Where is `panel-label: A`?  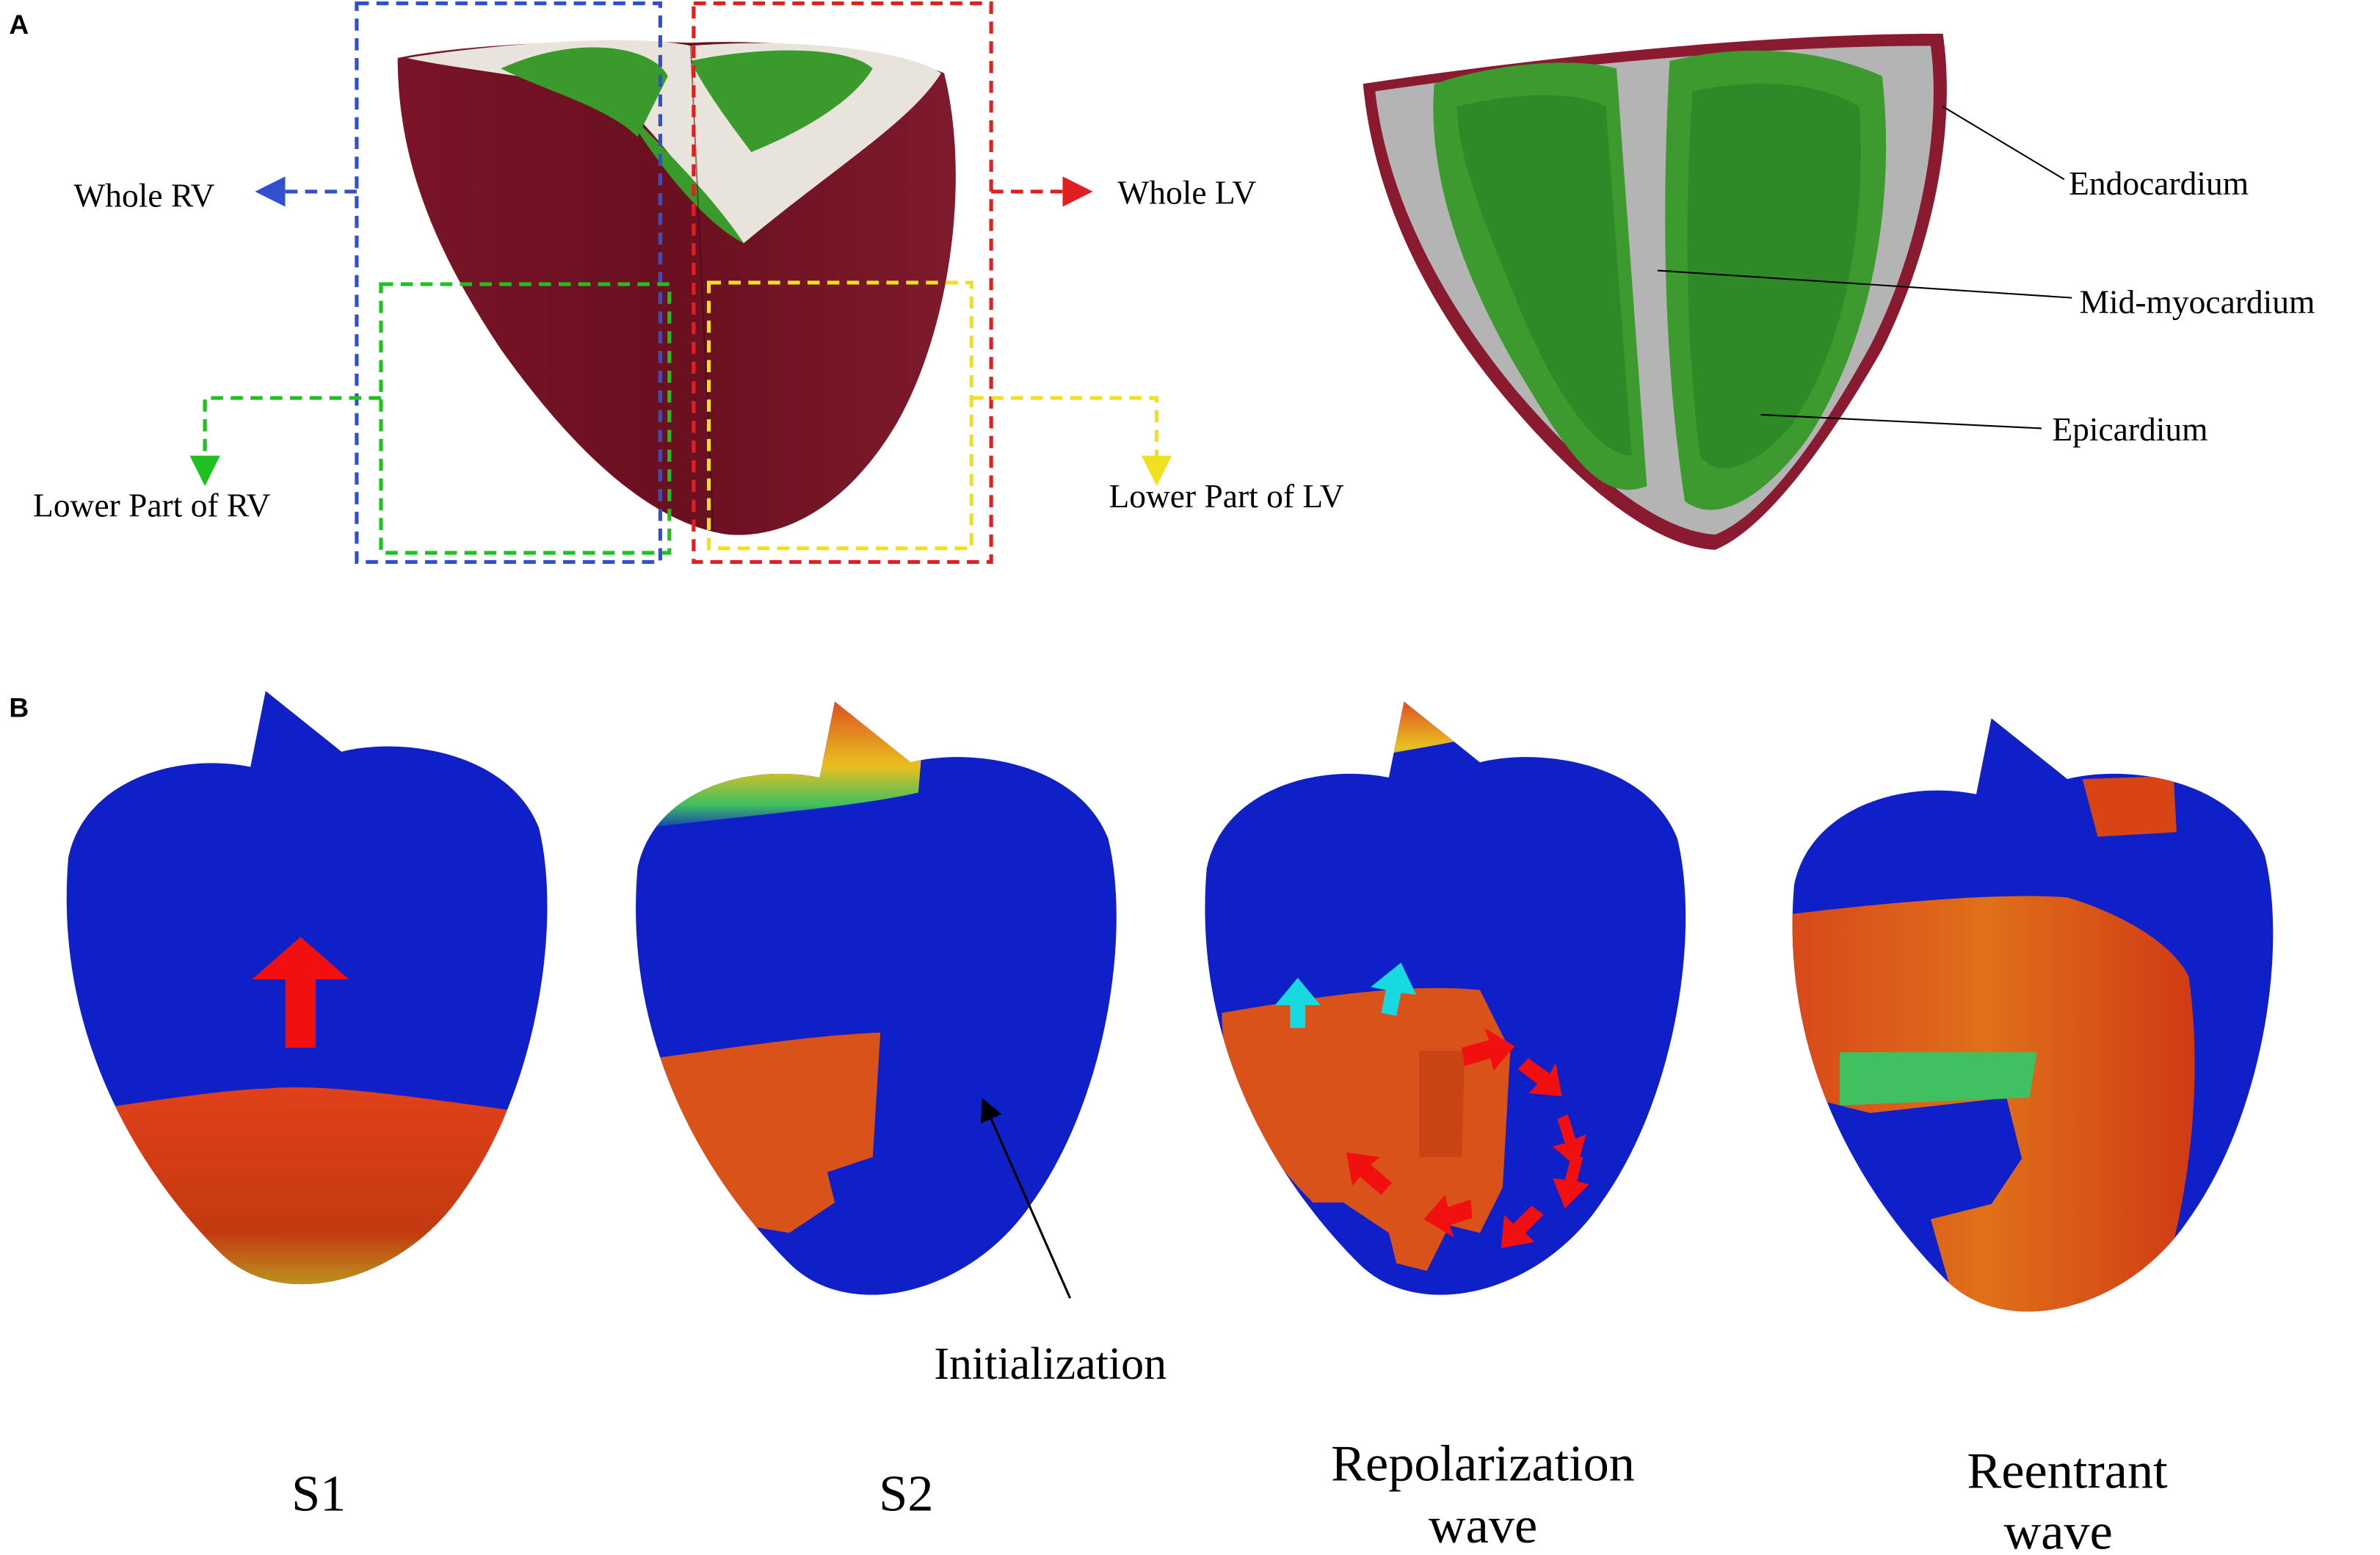
panel-label: A is located at coordinates (19, 24).